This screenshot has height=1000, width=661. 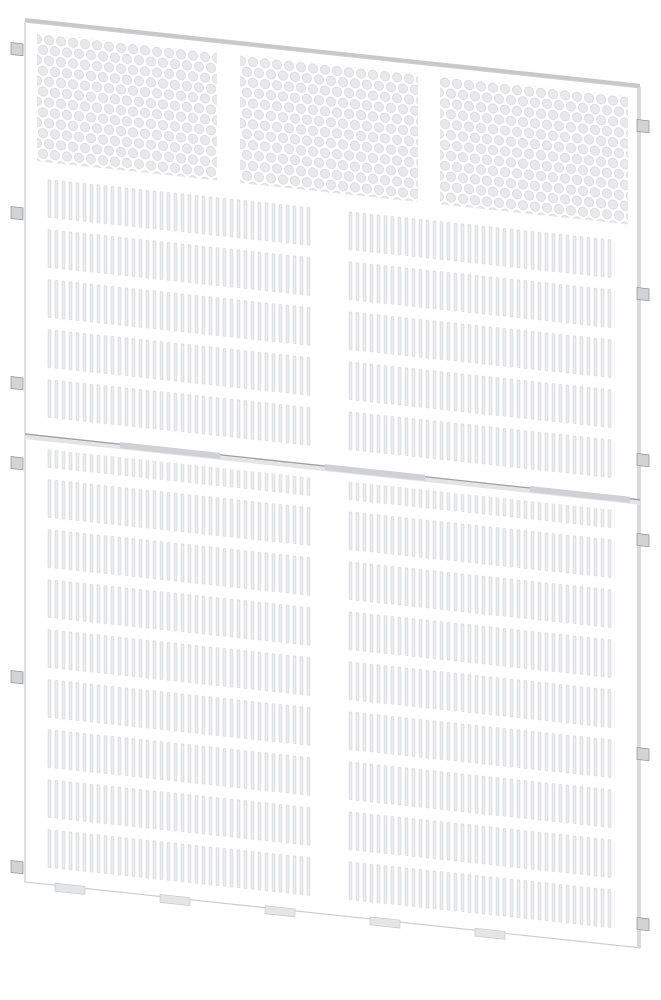 What do you see at coordinates (643, 525) in the screenshot?
I see `right-clips` at bounding box center [643, 525].